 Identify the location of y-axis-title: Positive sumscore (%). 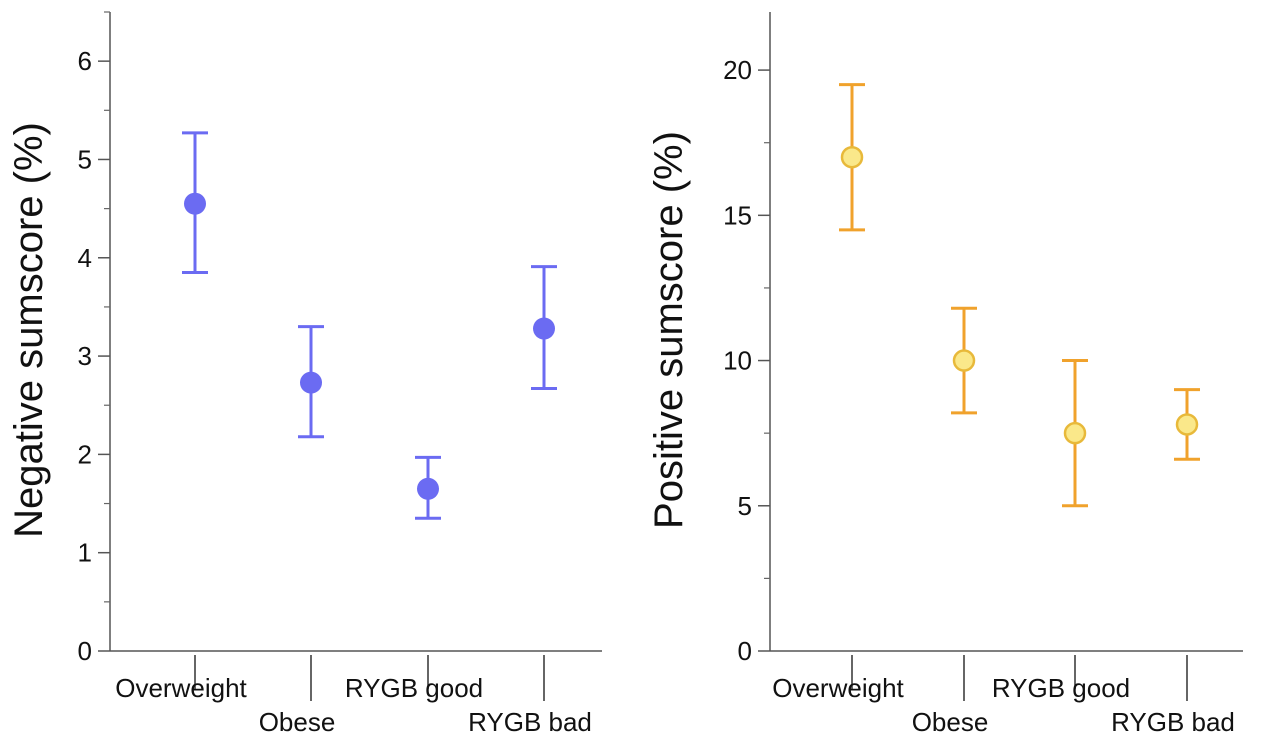
(669, 330).